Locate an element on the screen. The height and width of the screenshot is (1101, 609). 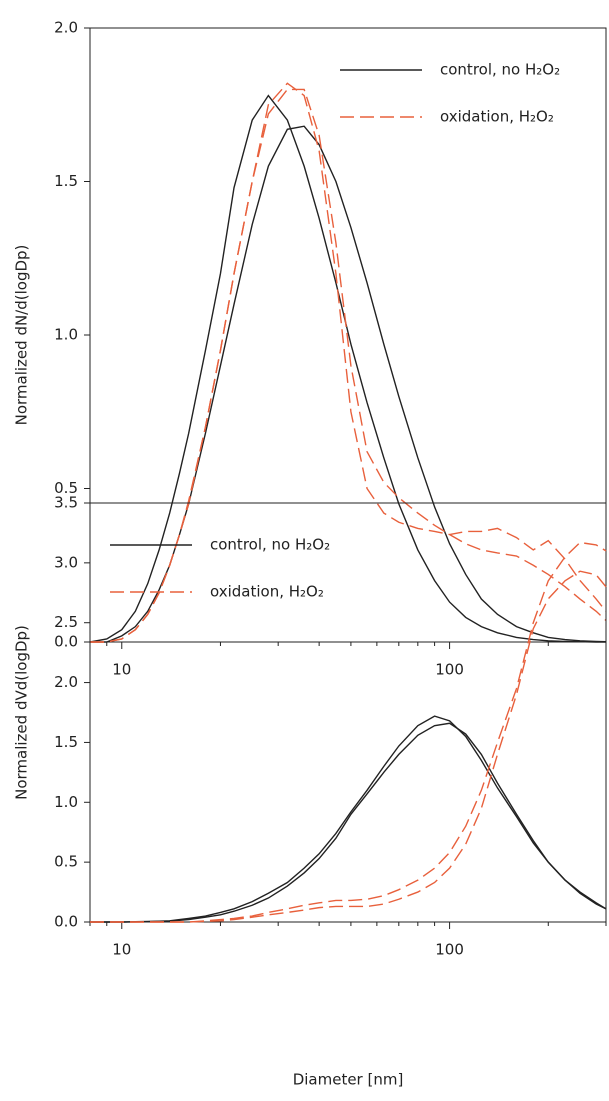
y-tick-label: 2.5 is located at coordinates (66, 622).